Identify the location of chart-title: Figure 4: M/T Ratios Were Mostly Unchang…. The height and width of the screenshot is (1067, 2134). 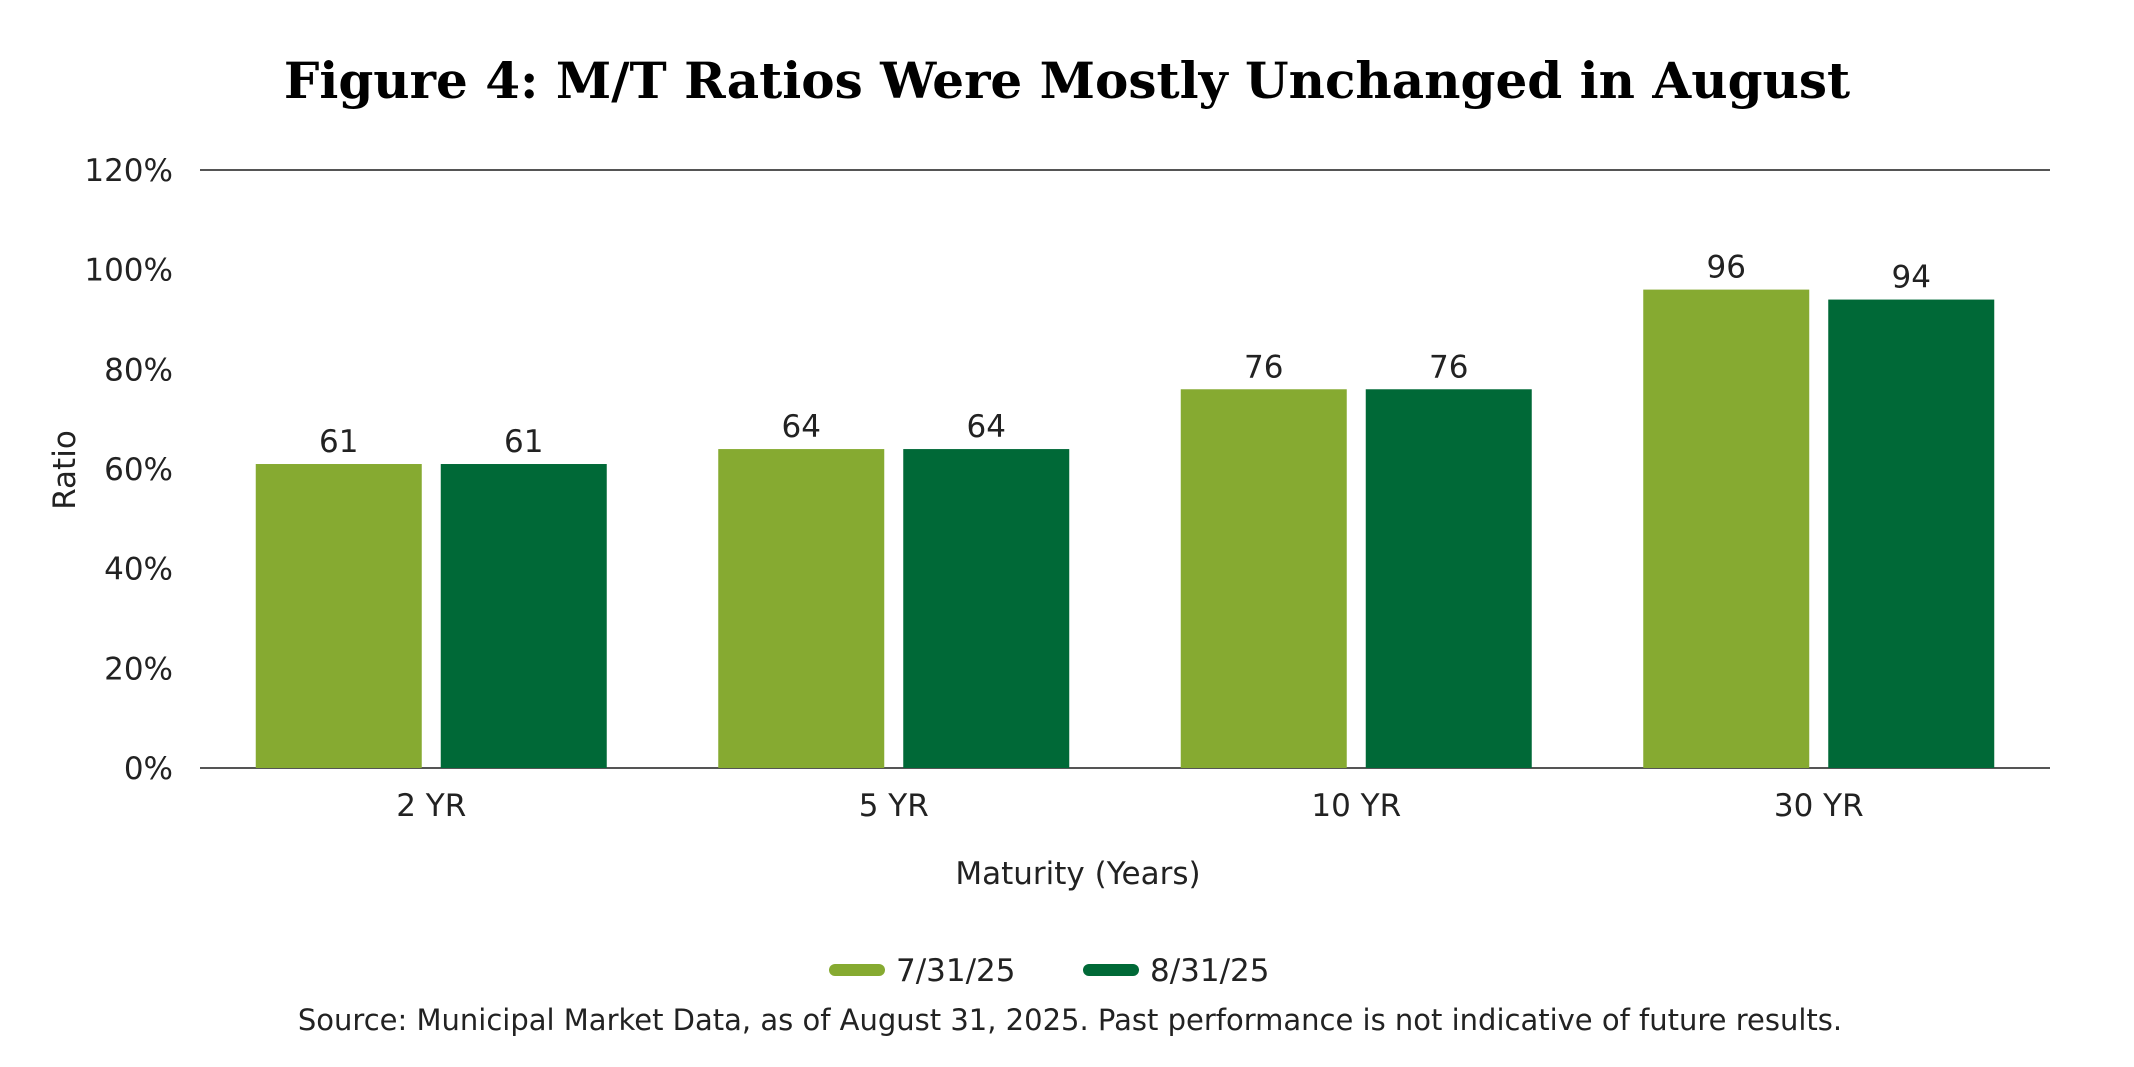
(1067, 80).